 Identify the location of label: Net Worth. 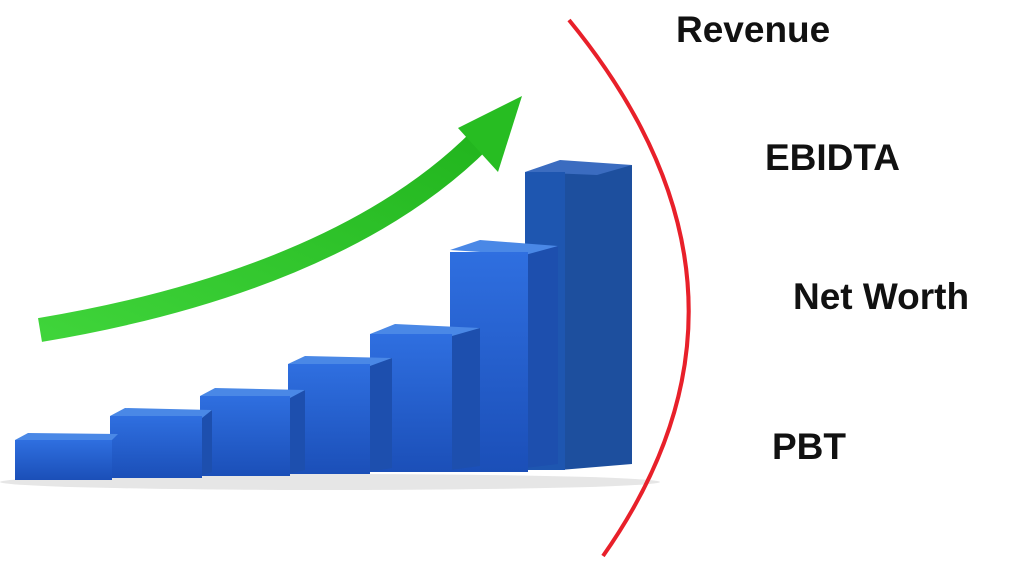
(881, 296).